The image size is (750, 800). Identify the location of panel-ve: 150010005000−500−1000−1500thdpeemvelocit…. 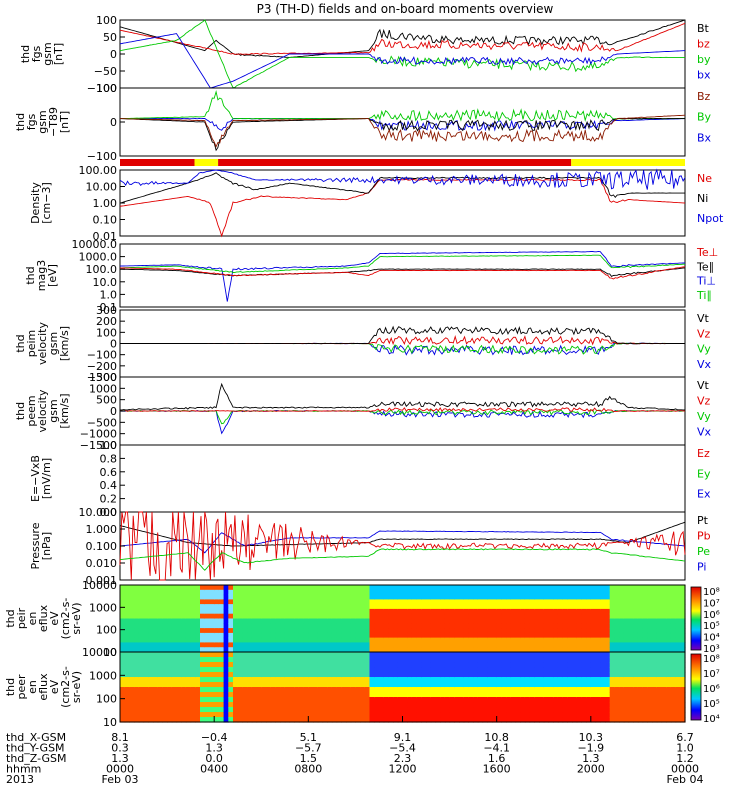
(363, 411).